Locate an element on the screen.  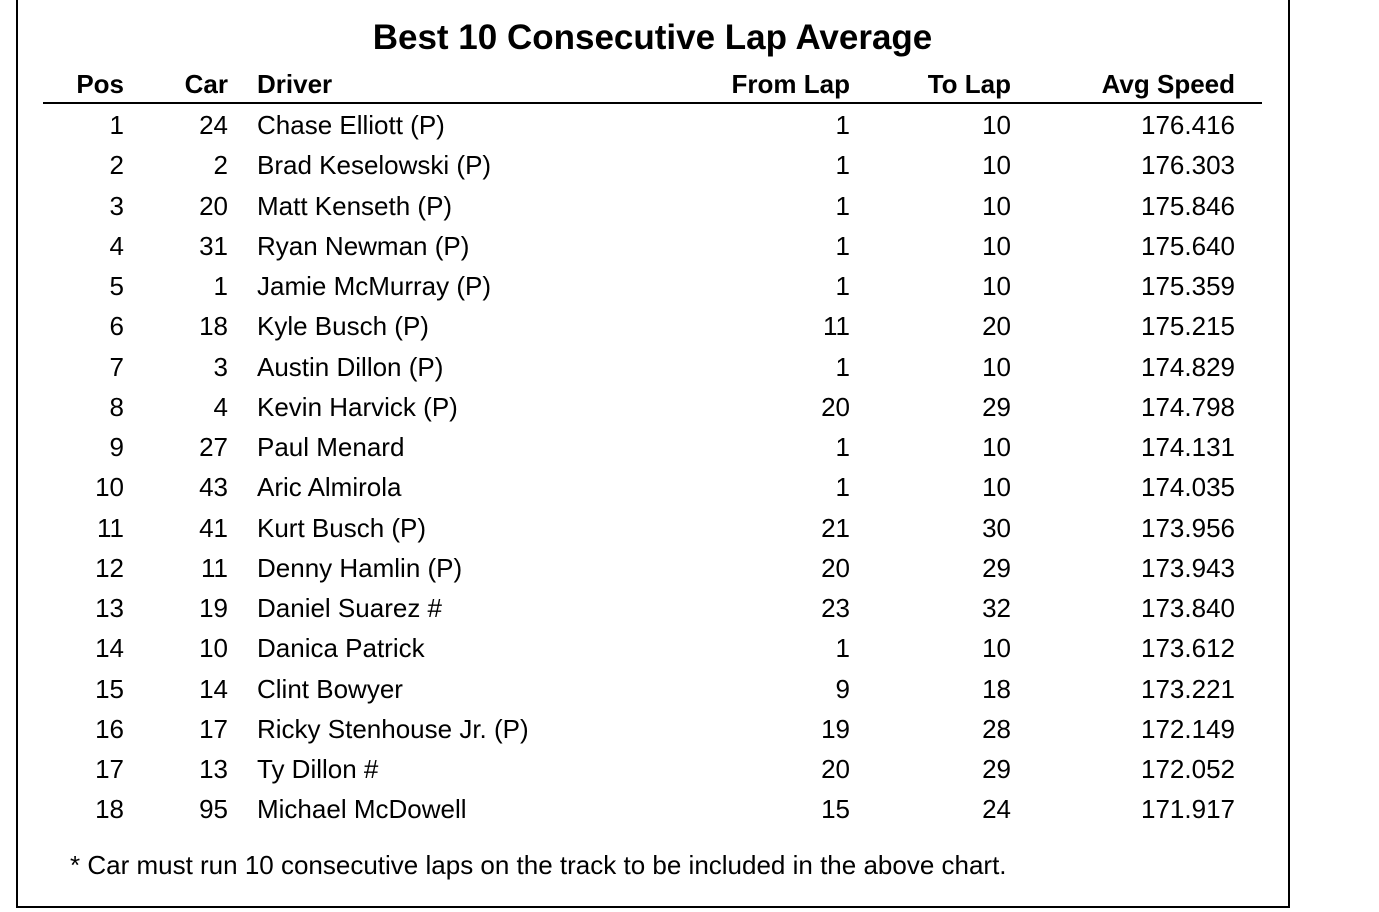
cell-driver: Denny Hamlin (P) is located at coordinates (360, 567).